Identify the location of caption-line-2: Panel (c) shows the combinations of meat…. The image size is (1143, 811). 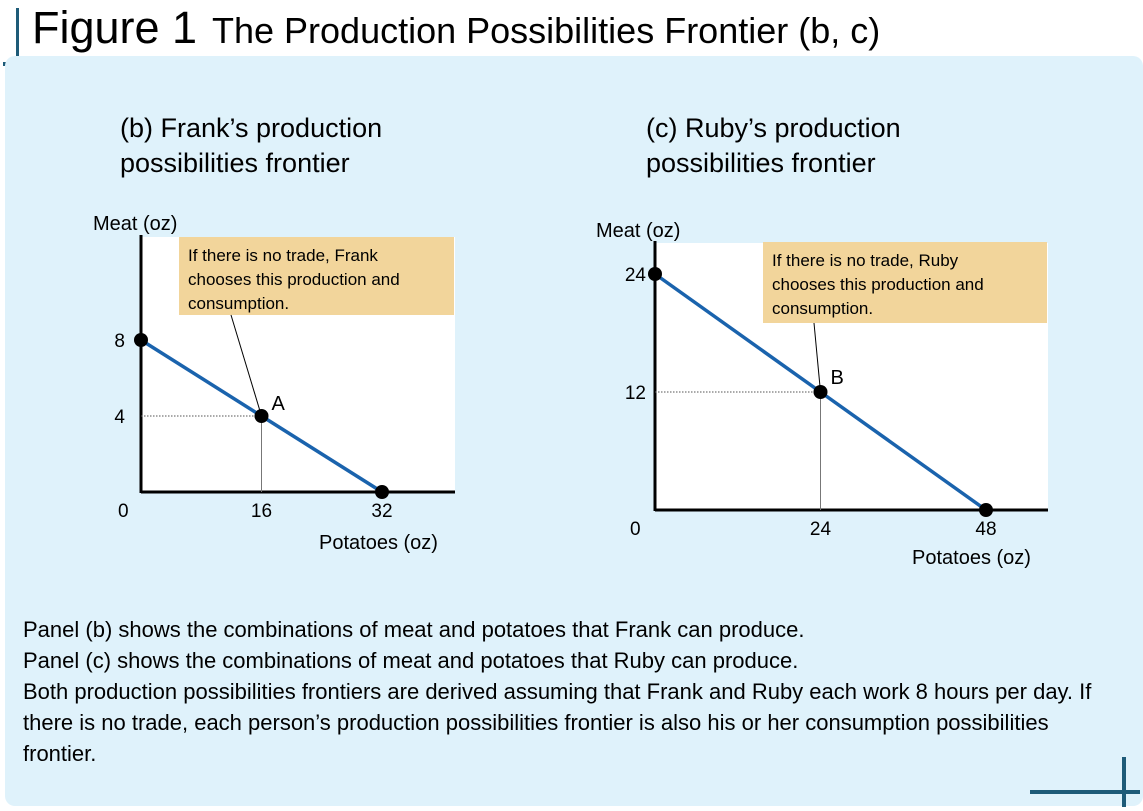
(411, 660).